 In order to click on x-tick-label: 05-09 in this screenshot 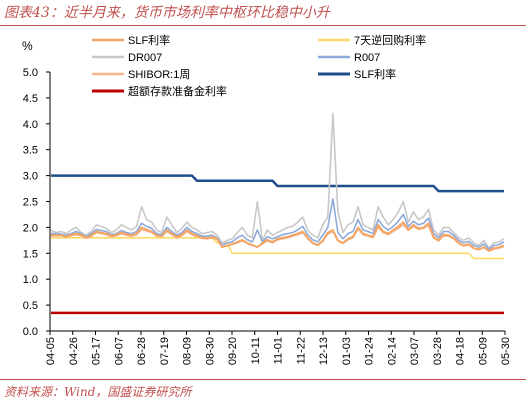, I will do `click(483, 351)`.